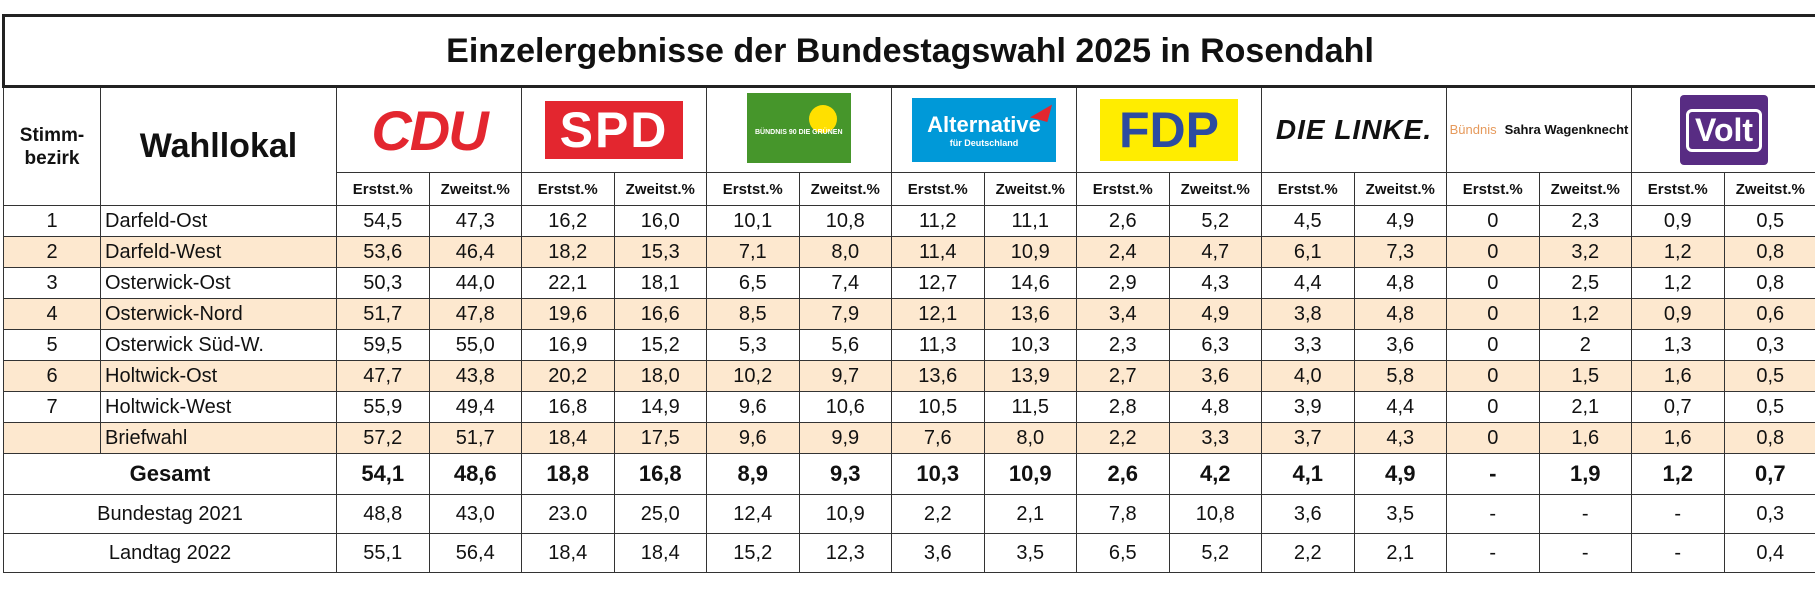 This screenshot has height=593, width=1815. I want to click on value-cell: 10,3, so click(1030, 345).